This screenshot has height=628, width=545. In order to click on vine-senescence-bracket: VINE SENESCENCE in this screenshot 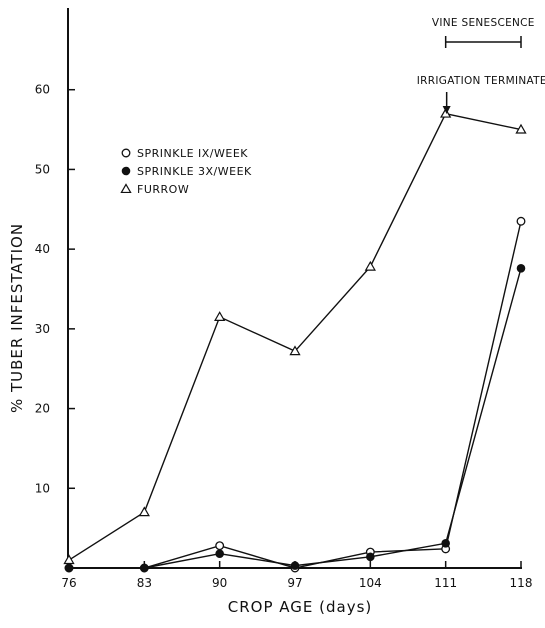, I will do `click(483, 32)`.